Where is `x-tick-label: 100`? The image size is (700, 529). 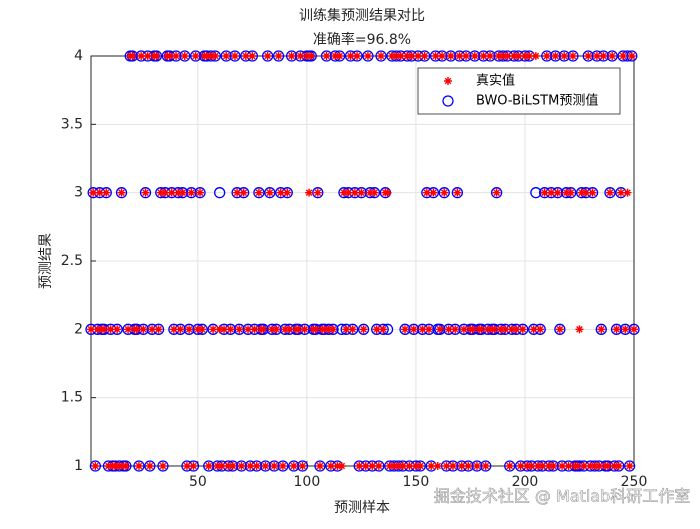
x-tick-label: 100 is located at coordinates (307, 482).